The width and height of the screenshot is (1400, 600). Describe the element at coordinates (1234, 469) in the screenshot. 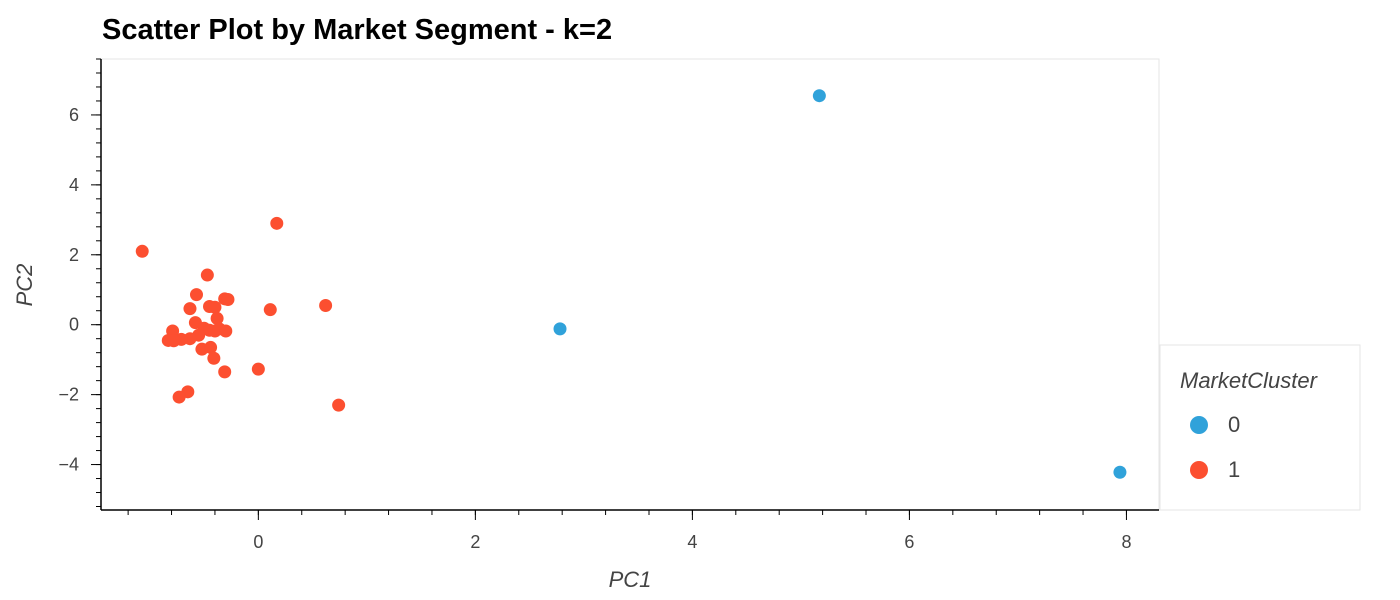

I see `legend-label-1: 1` at that location.